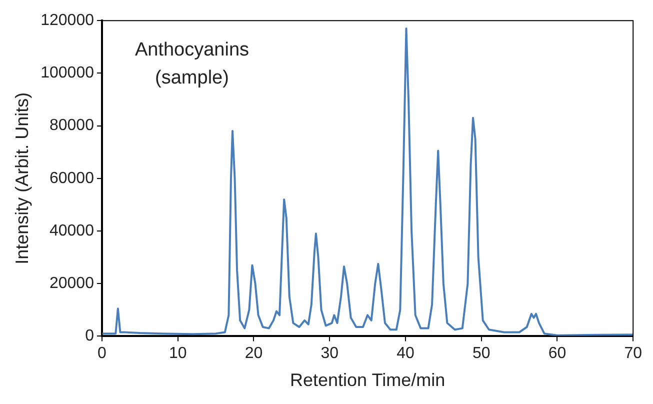 This screenshot has height=404, width=653. I want to click on y-tick-label: 100000, so click(67, 73).